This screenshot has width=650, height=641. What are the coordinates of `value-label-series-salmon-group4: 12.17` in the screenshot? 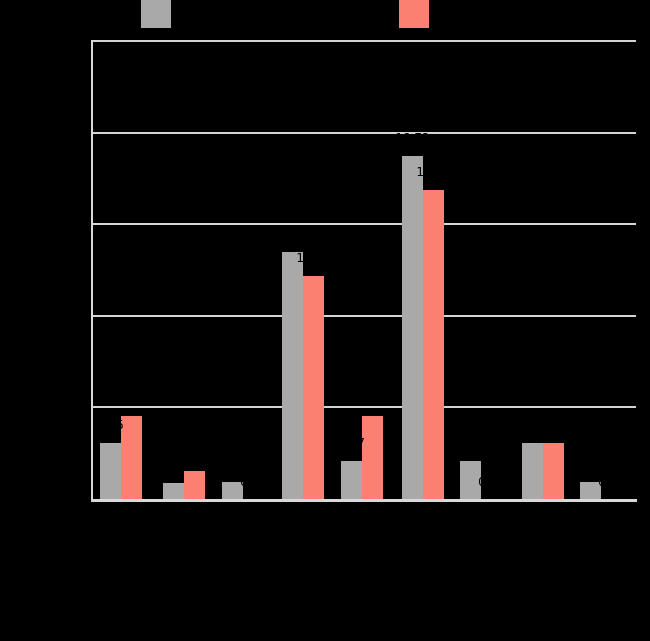 It's located at (313, 258).